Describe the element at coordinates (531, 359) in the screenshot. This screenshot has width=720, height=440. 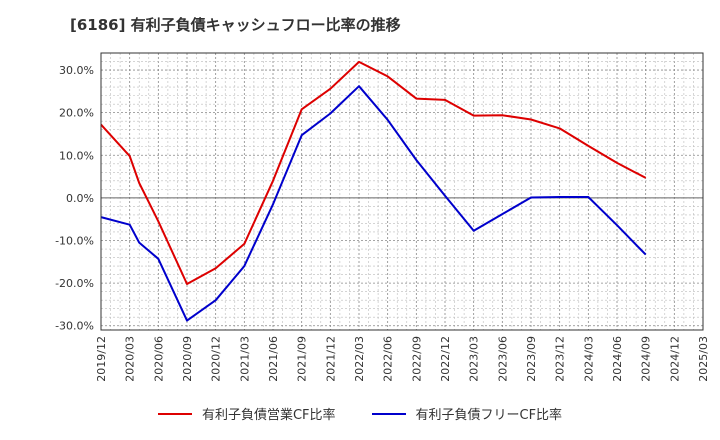
I see `x-tick-label: 2023/09` at that location.